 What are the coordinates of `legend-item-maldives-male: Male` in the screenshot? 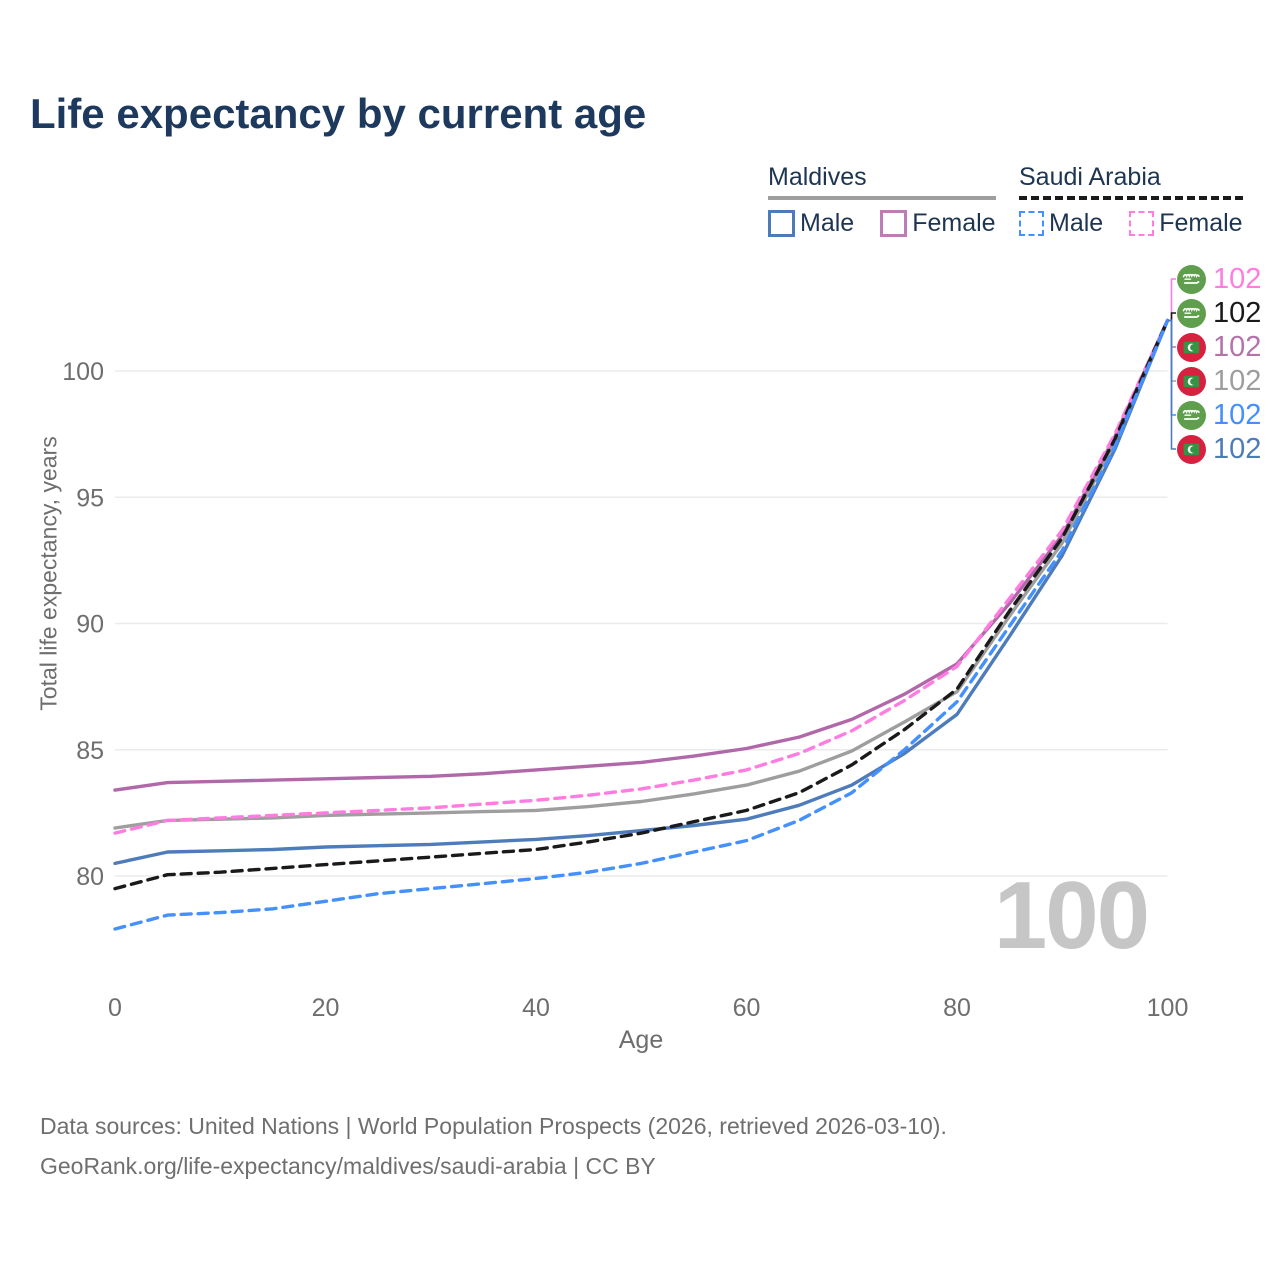 It's located at (811, 223).